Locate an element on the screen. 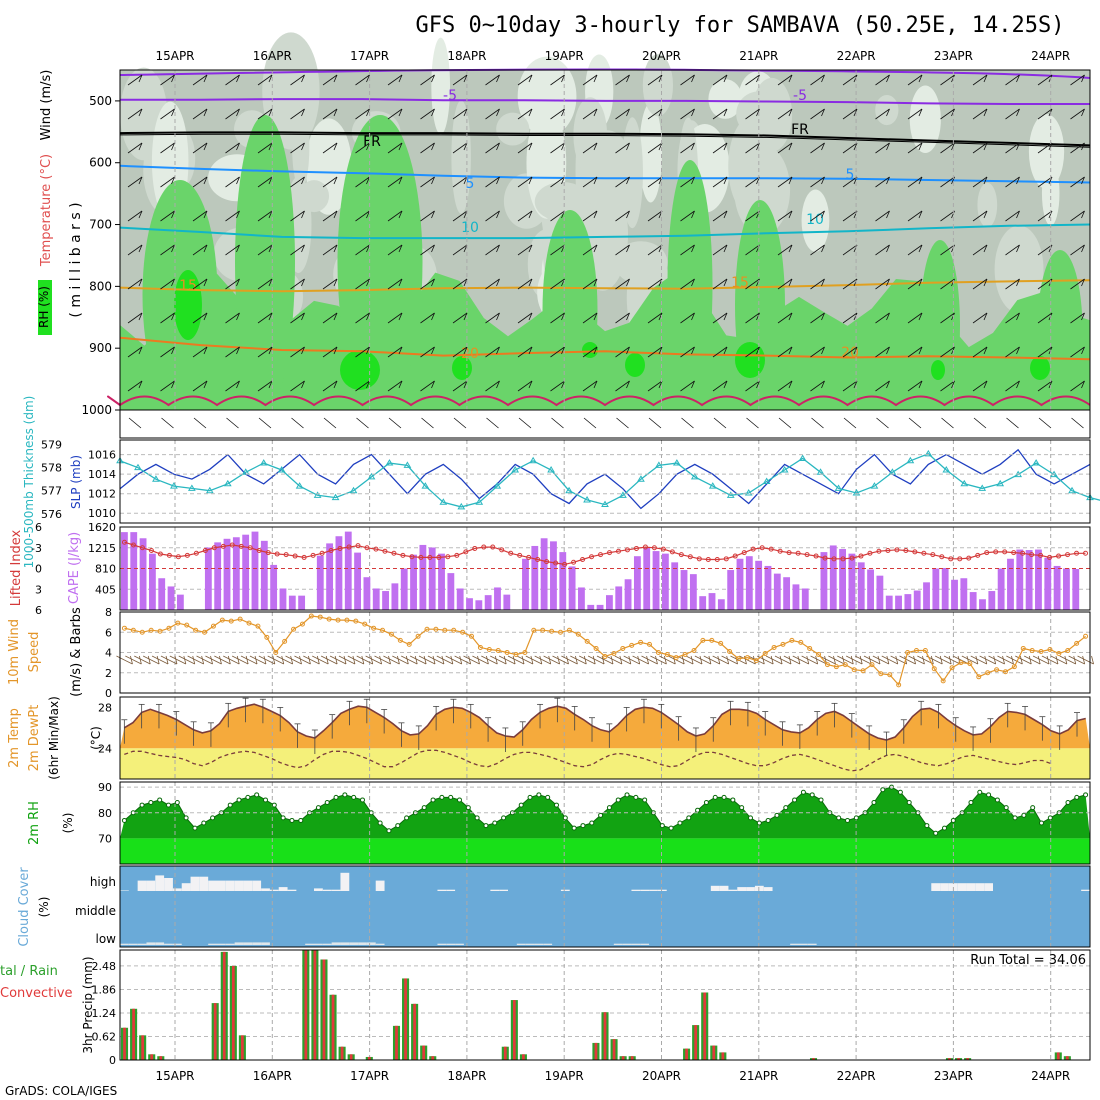 The image size is (1100, 1100). axis-label: Lifted Index is located at coordinates (16, 567).